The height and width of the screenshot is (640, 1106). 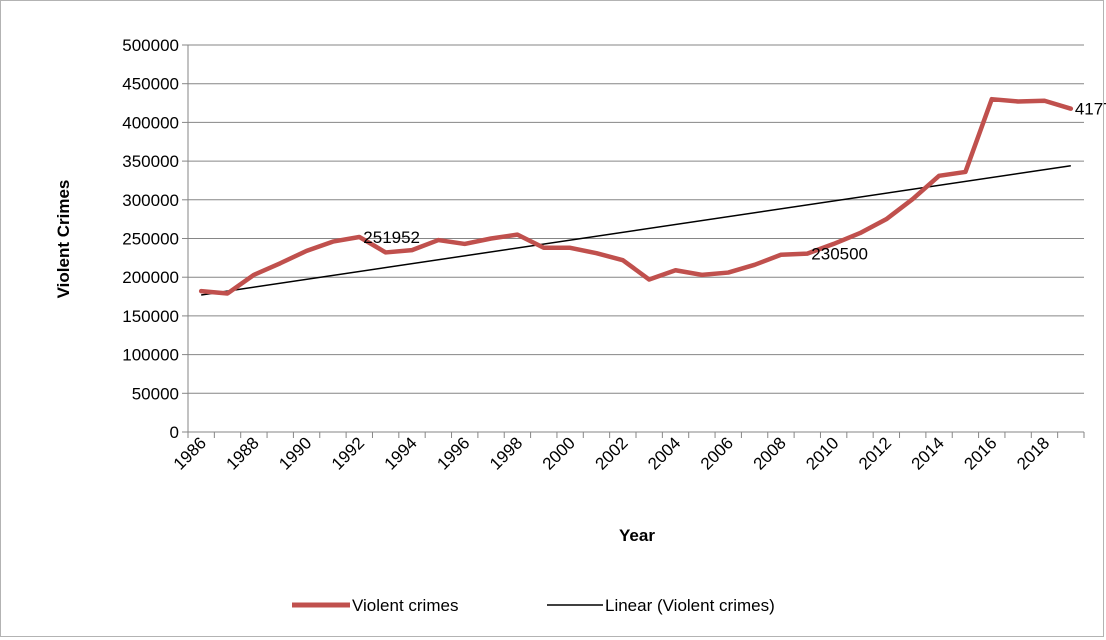 I want to click on data-label-1992: 251952, so click(x=391, y=237).